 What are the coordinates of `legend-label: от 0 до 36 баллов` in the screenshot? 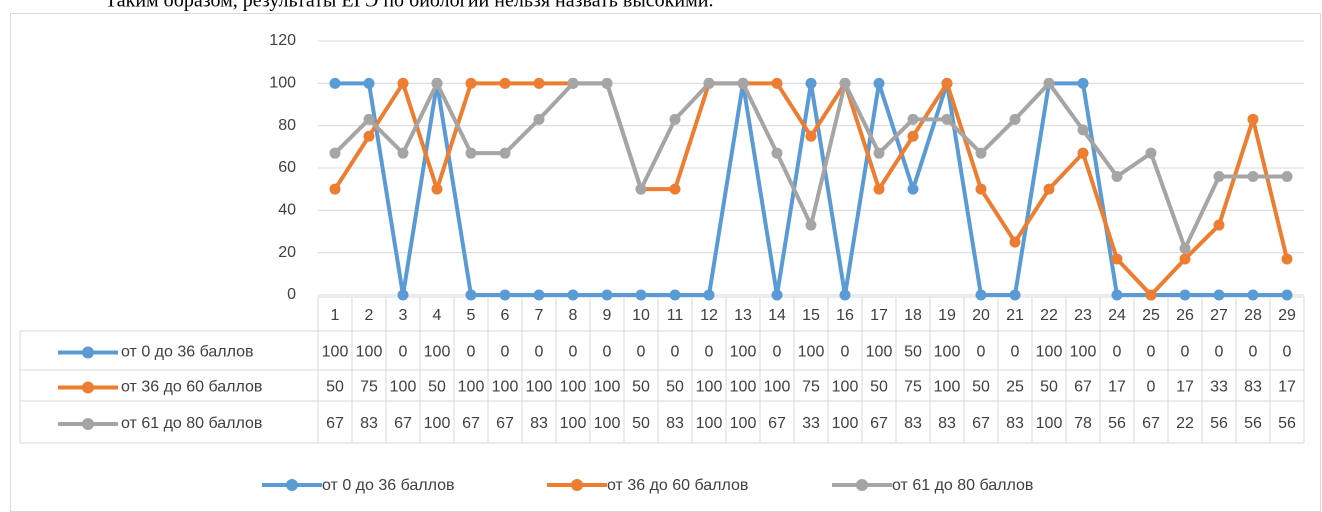 It's located at (388, 485).